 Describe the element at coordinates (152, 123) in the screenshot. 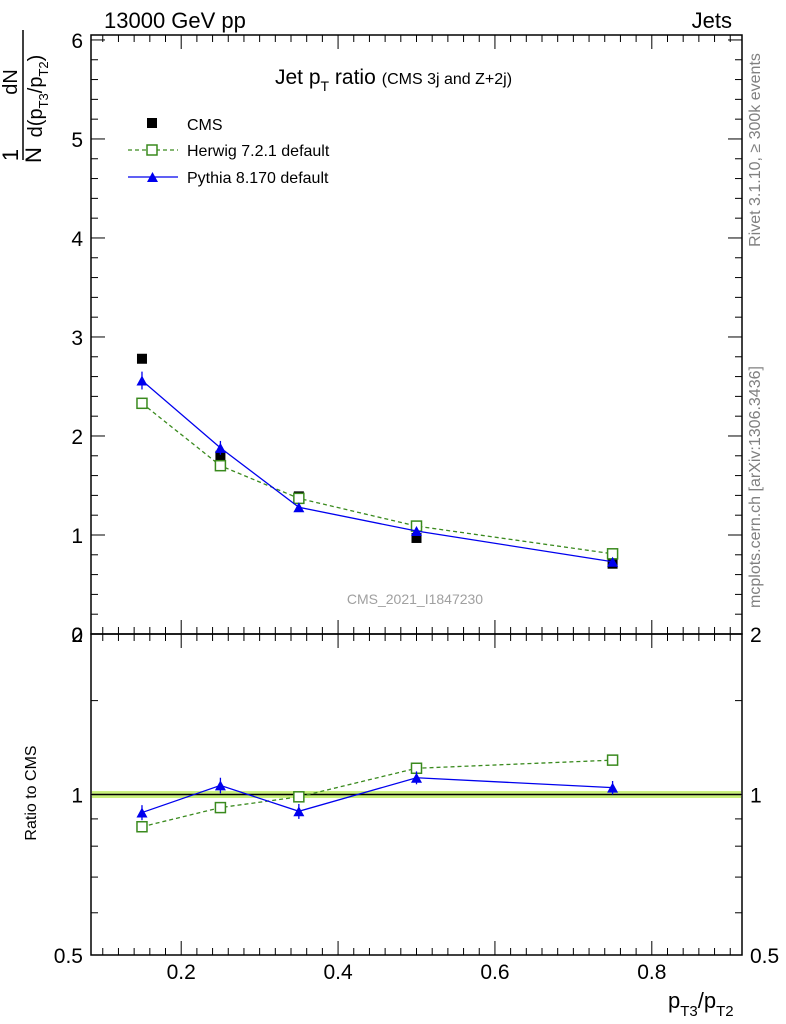

I see `legend-cms-marker` at that location.